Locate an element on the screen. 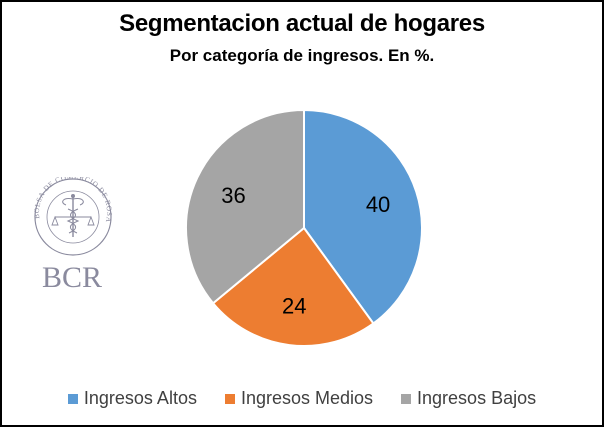 The image size is (604, 427). seal-icon: BOLSA DE COMERCIO DE ROSARIO is located at coordinates (67, 216).